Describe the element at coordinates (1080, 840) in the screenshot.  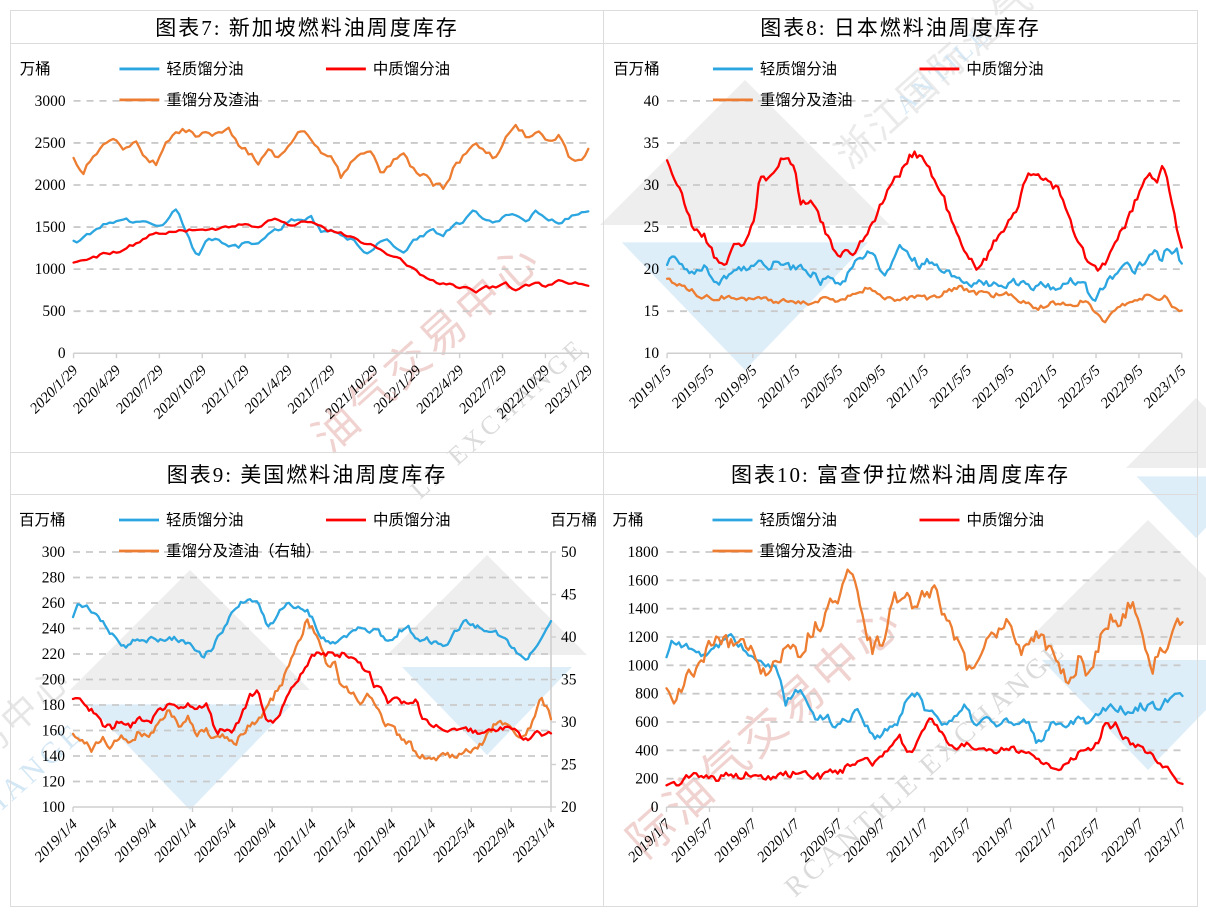
I see `x-axis-tick-label: 2022/5/7` at that location.